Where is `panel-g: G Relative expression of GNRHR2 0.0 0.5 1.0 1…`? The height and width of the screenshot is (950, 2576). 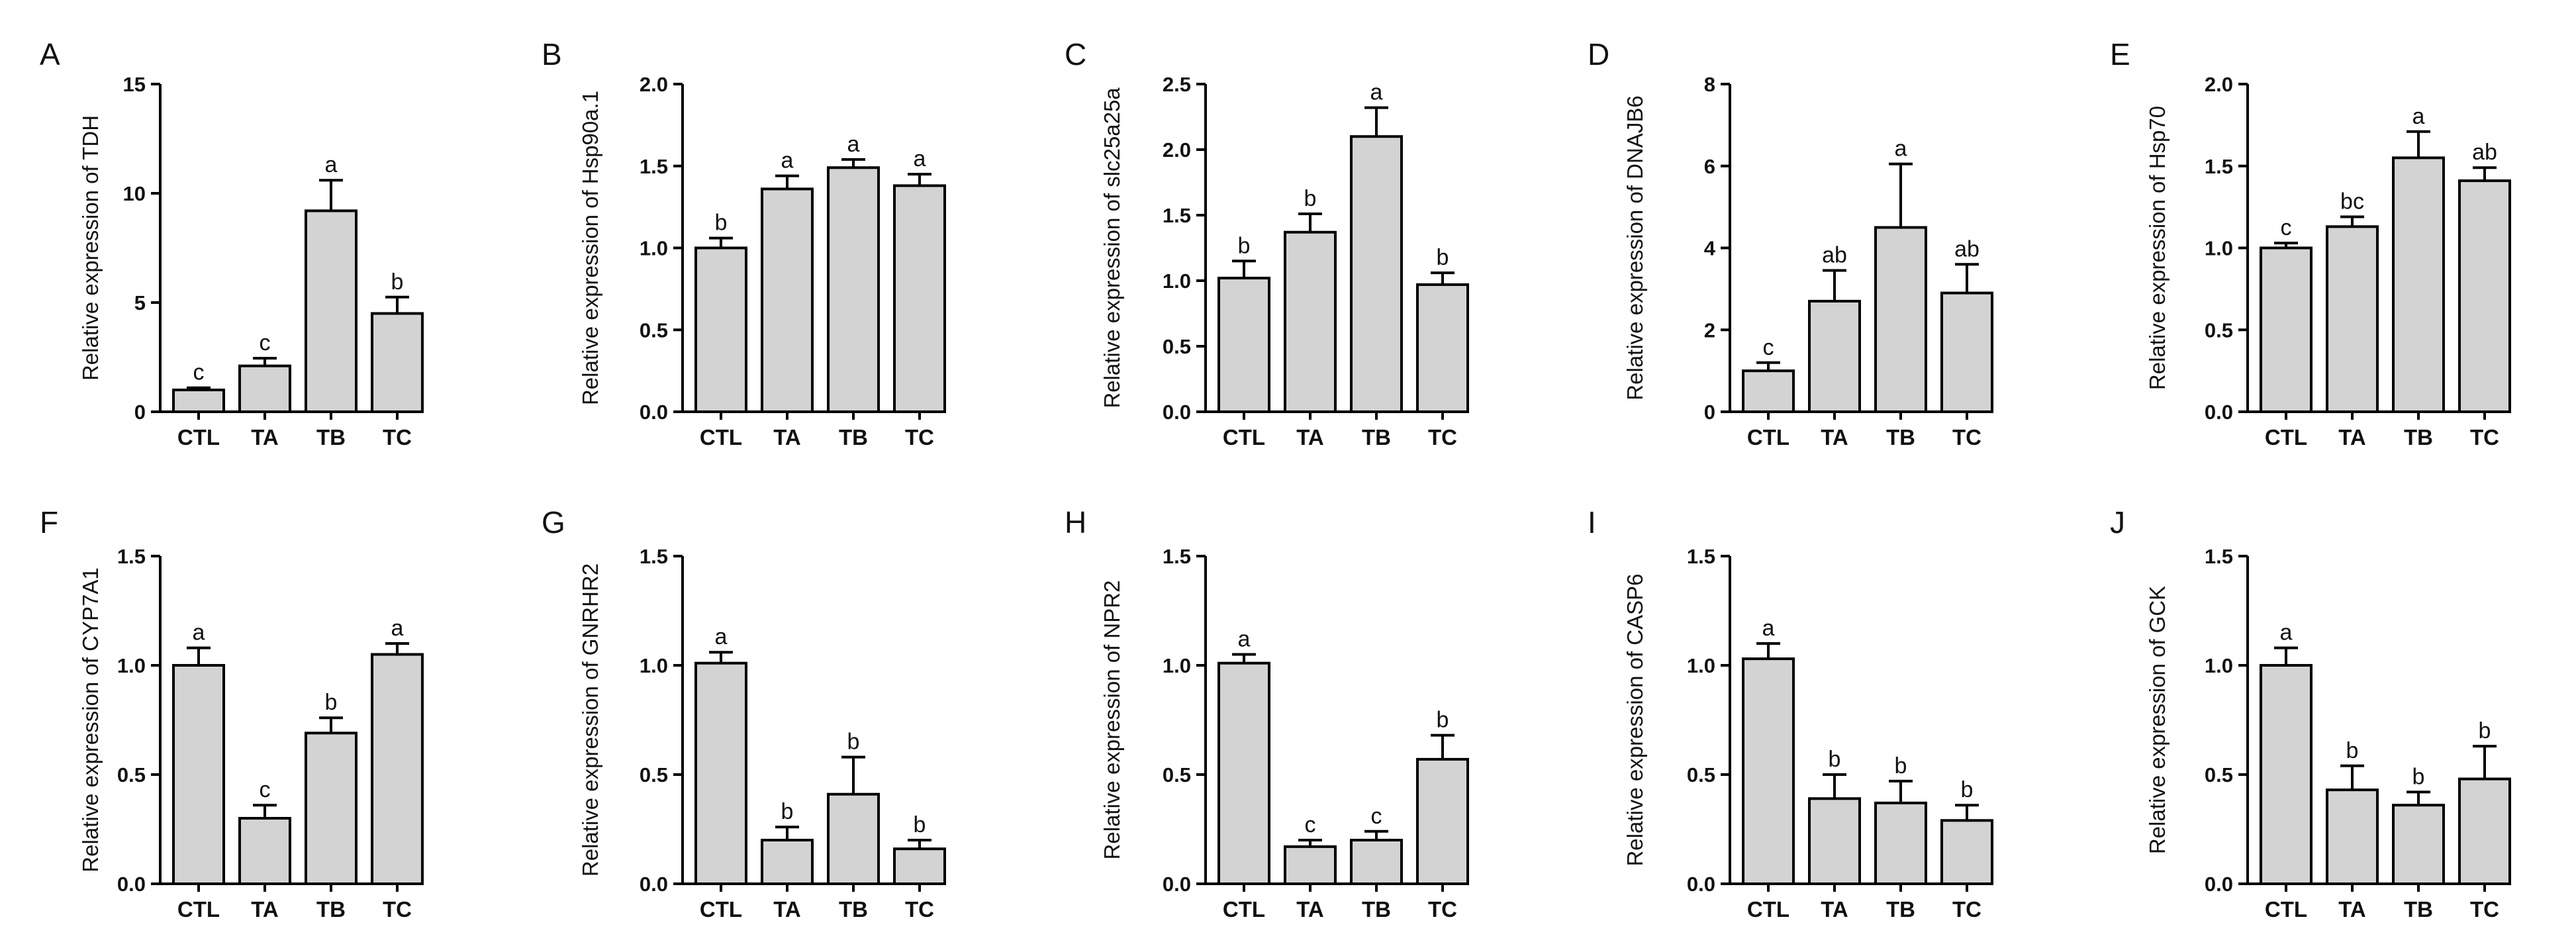
panel-g: G Relative expression of GNRHR2 0.0 0.5 1.0 1… is located at coordinates (744, 713).